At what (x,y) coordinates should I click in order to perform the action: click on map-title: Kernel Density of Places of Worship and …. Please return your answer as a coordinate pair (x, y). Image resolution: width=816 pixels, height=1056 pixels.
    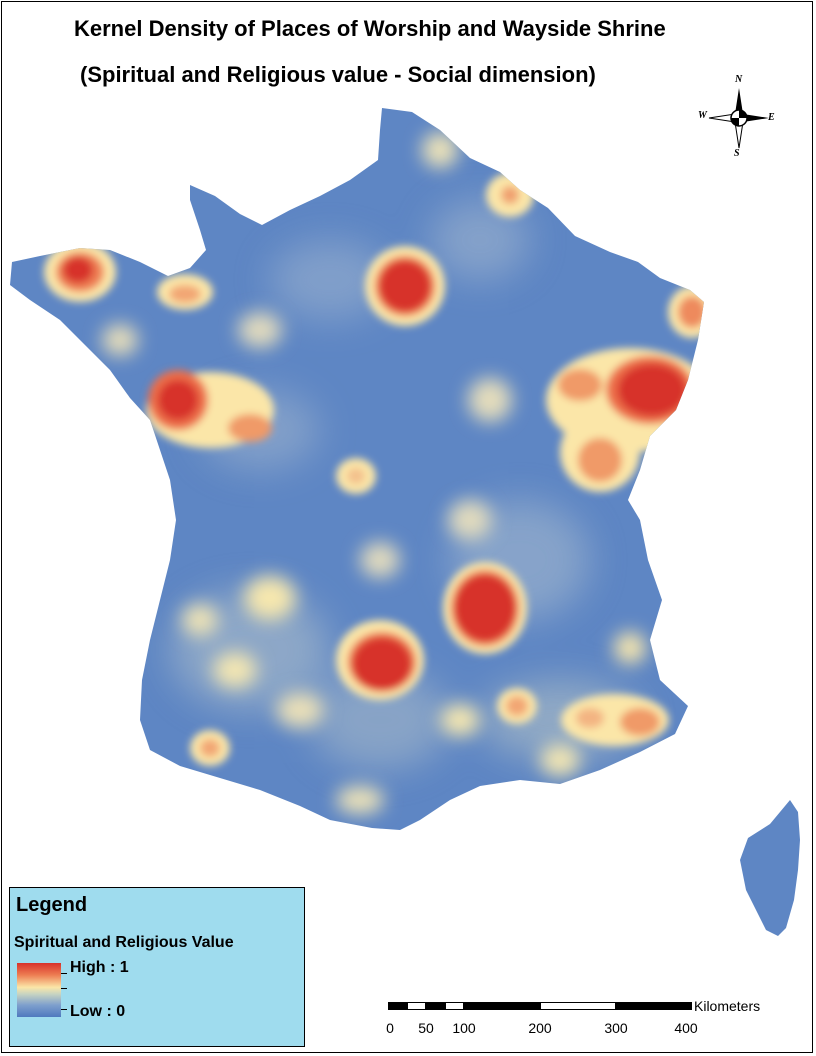
    Looking at the image, I should click on (370, 28).